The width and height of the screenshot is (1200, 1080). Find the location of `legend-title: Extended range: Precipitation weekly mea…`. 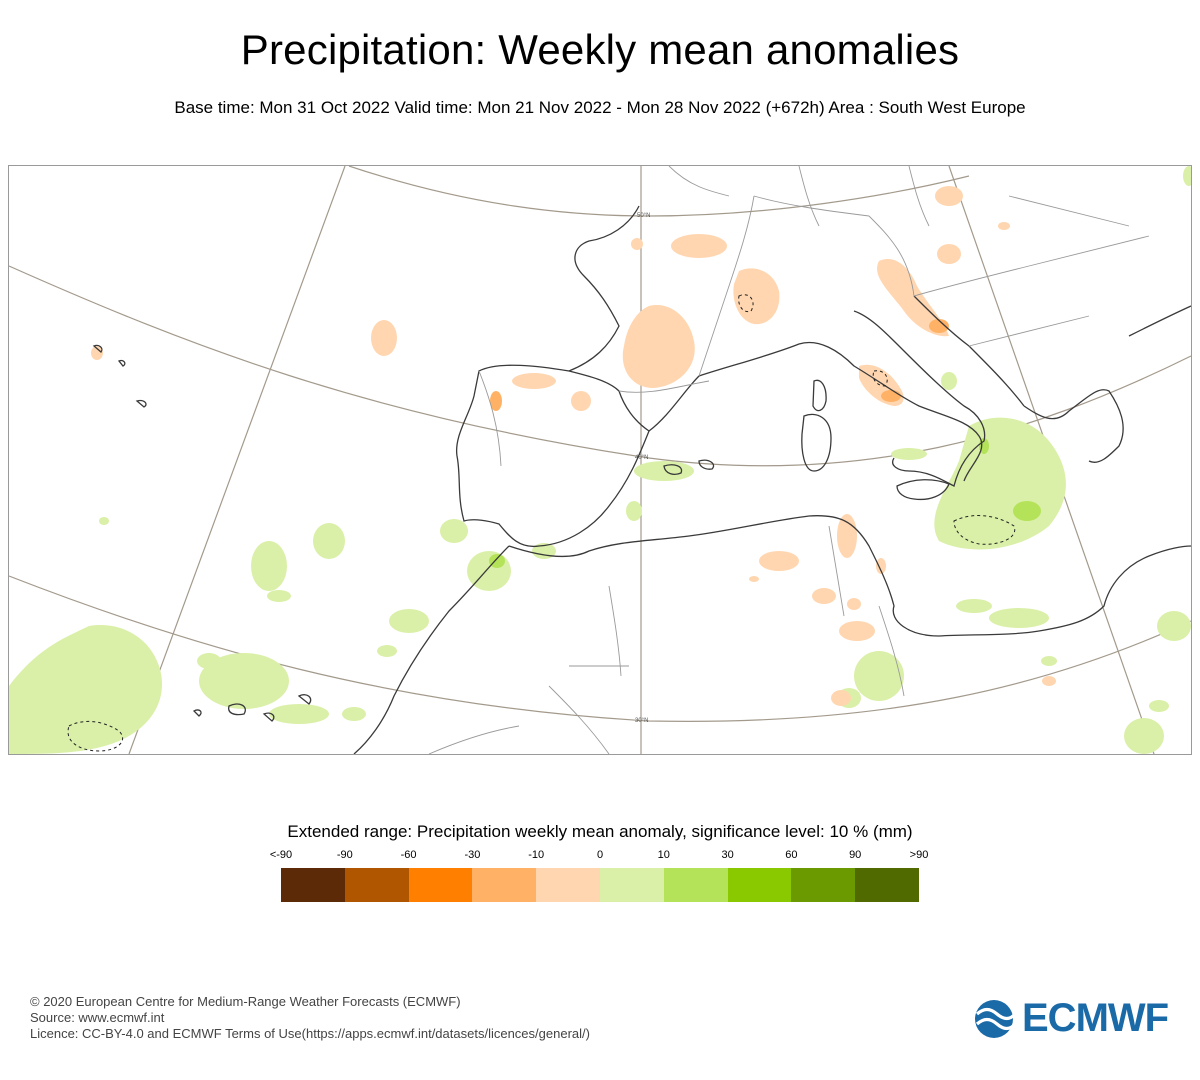

legend-title: Extended range: Precipitation weekly mea… is located at coordinates (600, 831).